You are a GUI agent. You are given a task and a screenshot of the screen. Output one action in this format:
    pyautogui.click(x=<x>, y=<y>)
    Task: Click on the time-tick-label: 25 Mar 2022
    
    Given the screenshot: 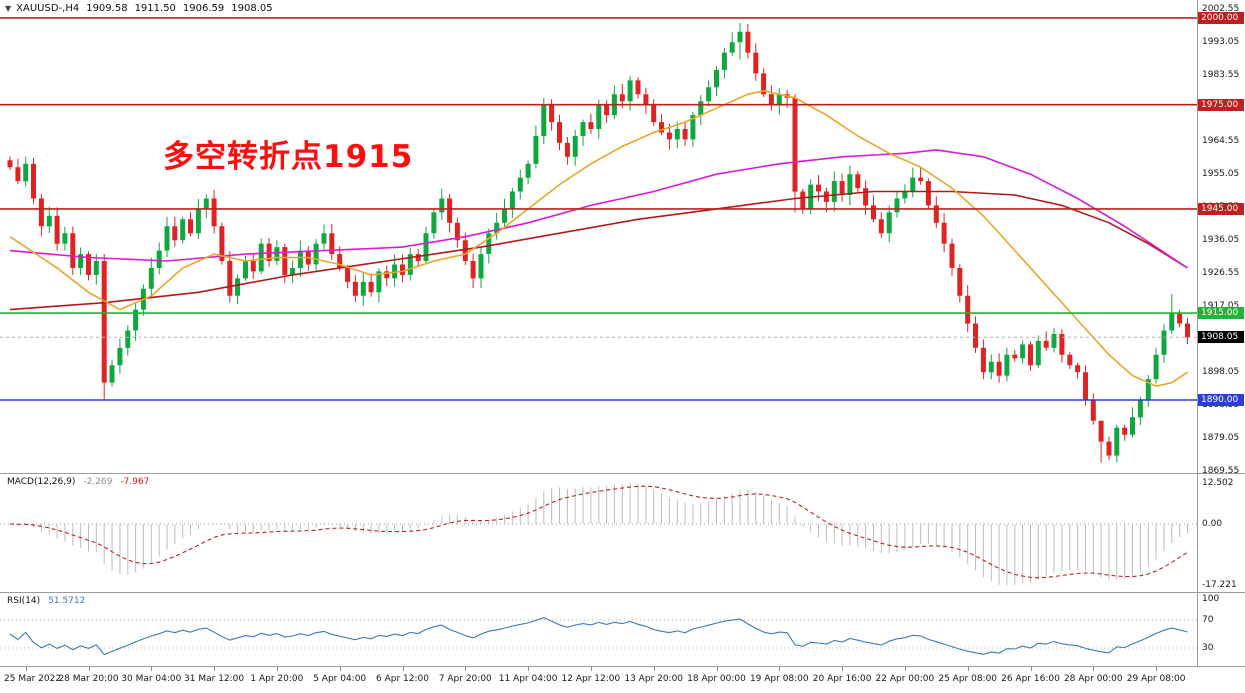 What is the action you would take?
    pyautogui.click(x=33, y=679)
    